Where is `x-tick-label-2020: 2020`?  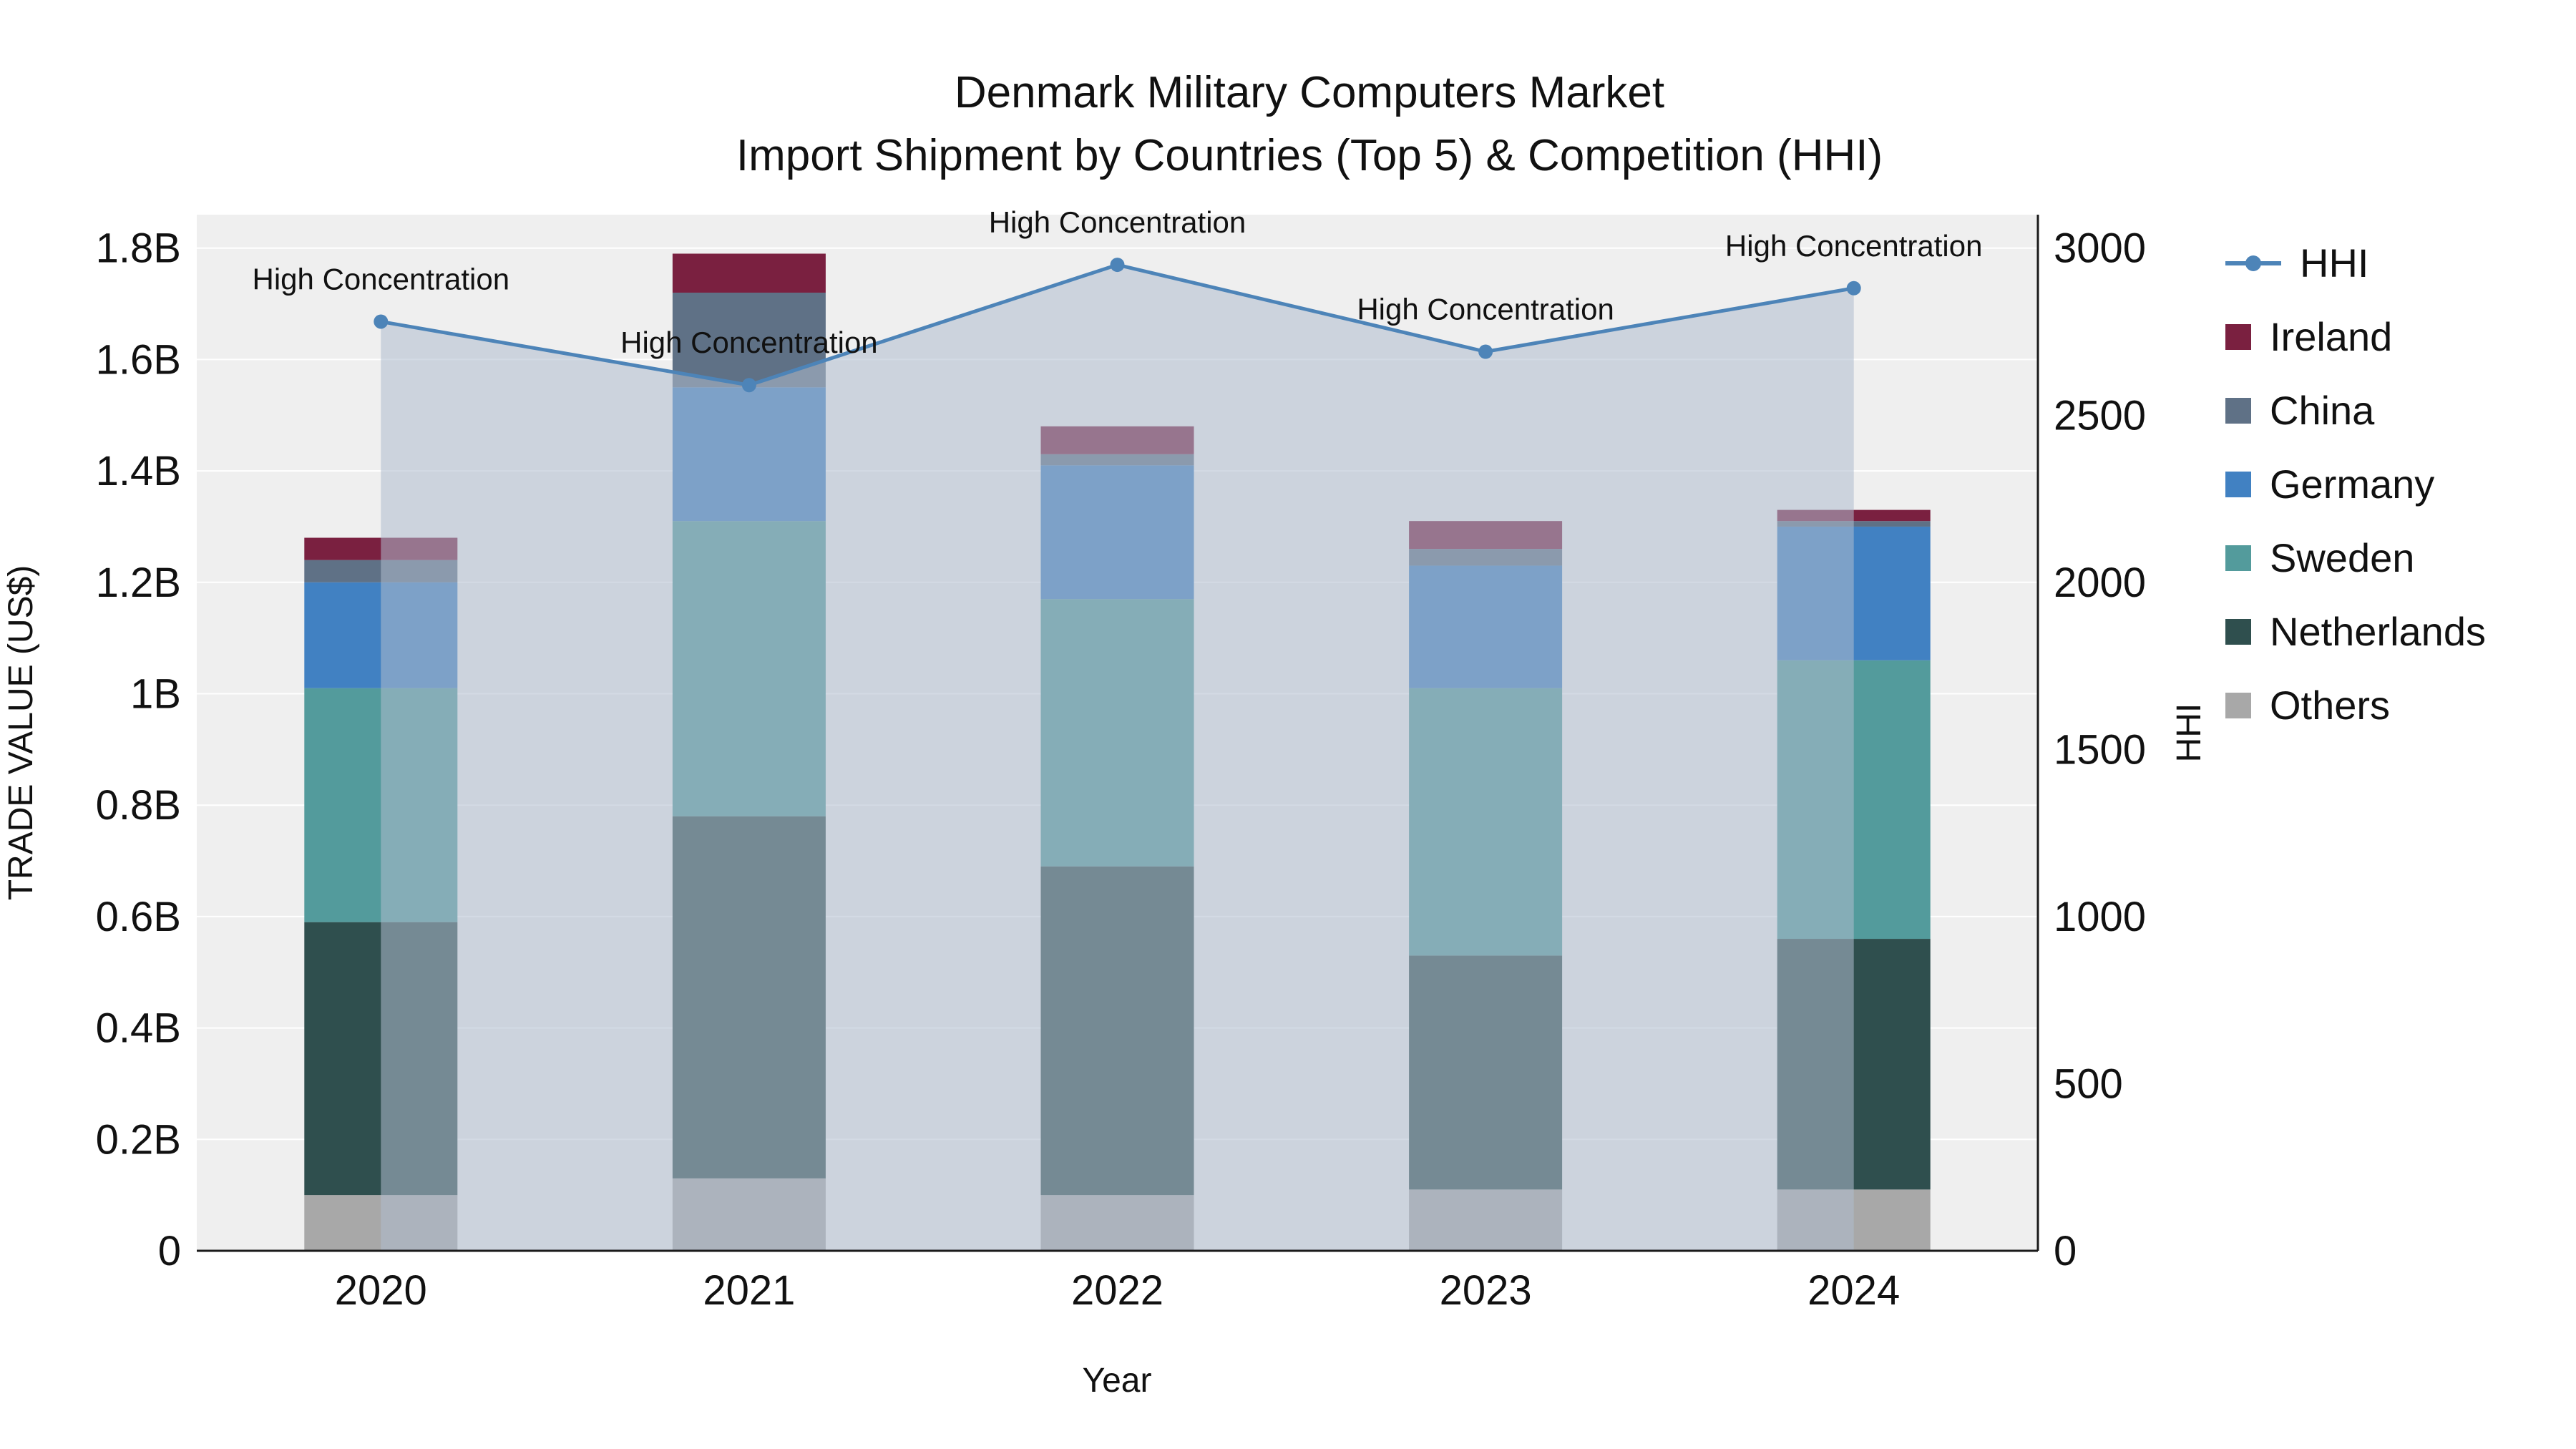
x-tick-label-2020: 2020 is located at coordinates (381, 1290).